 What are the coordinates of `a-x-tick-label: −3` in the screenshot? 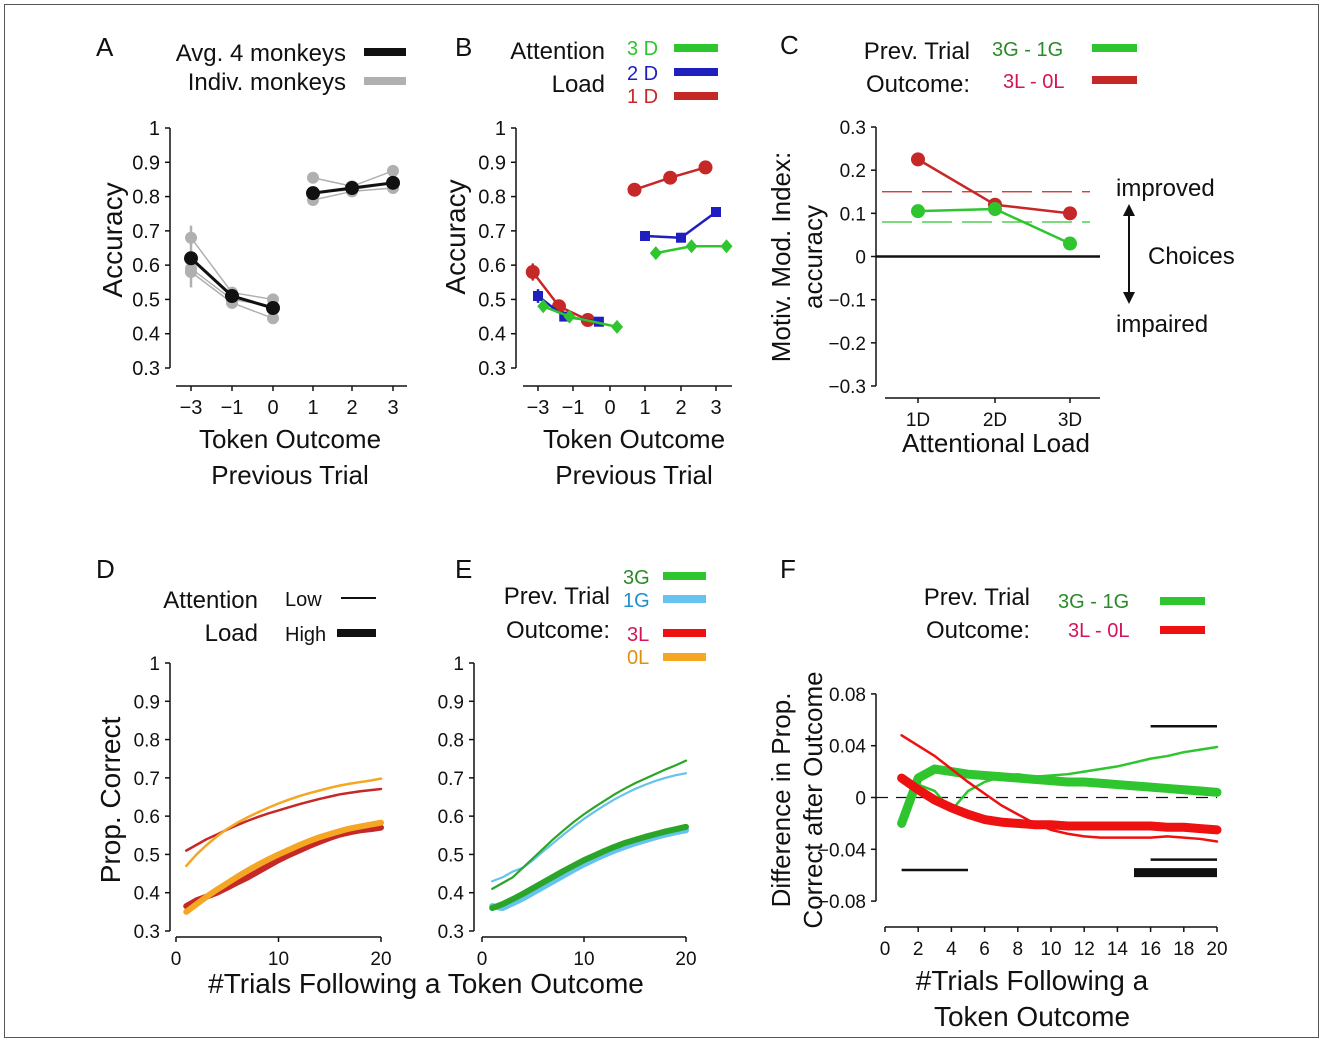 It's located at (191, 408).